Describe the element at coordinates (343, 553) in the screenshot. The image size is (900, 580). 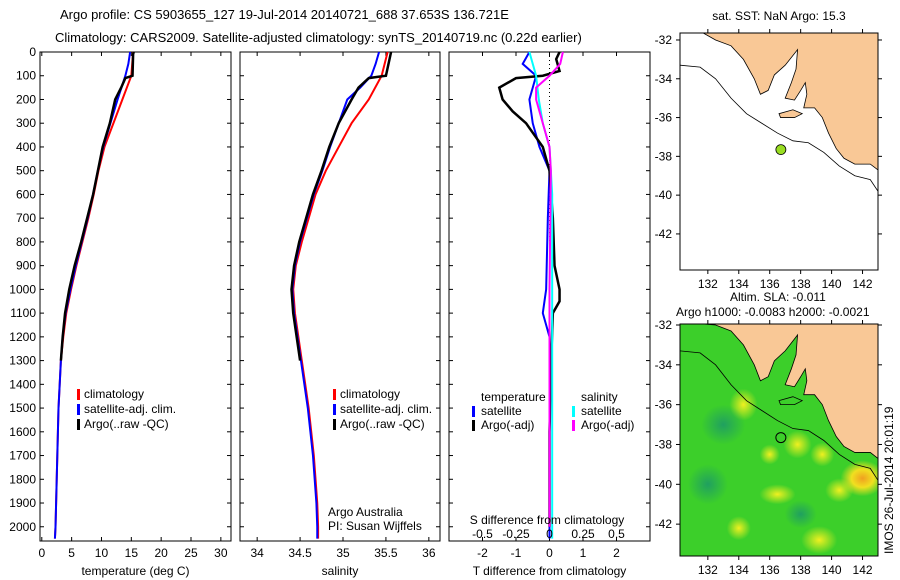
I see `x-tick-label: 35` at that location.